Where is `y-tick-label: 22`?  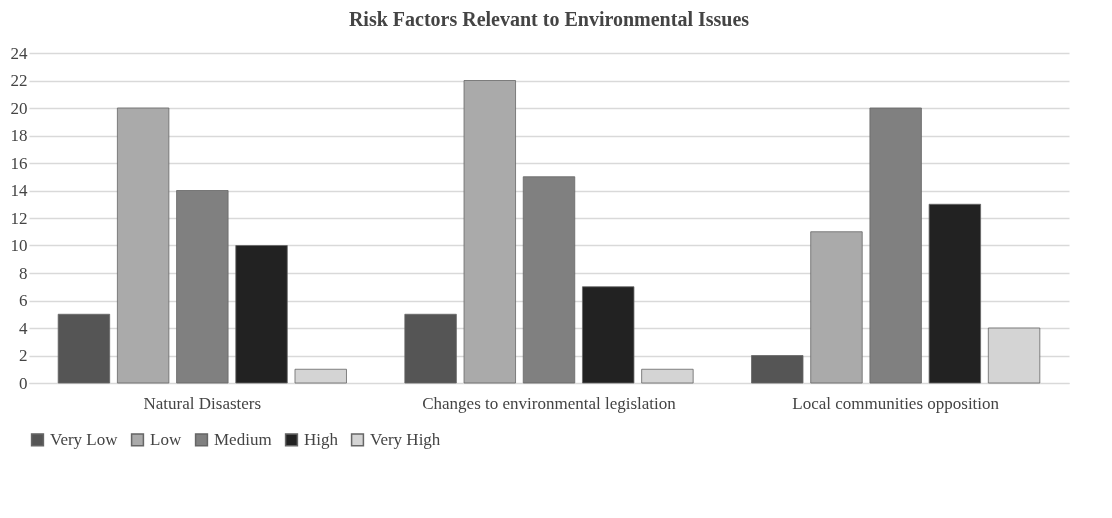 y-tick-label: 22 is located at coordinates (19, 80).